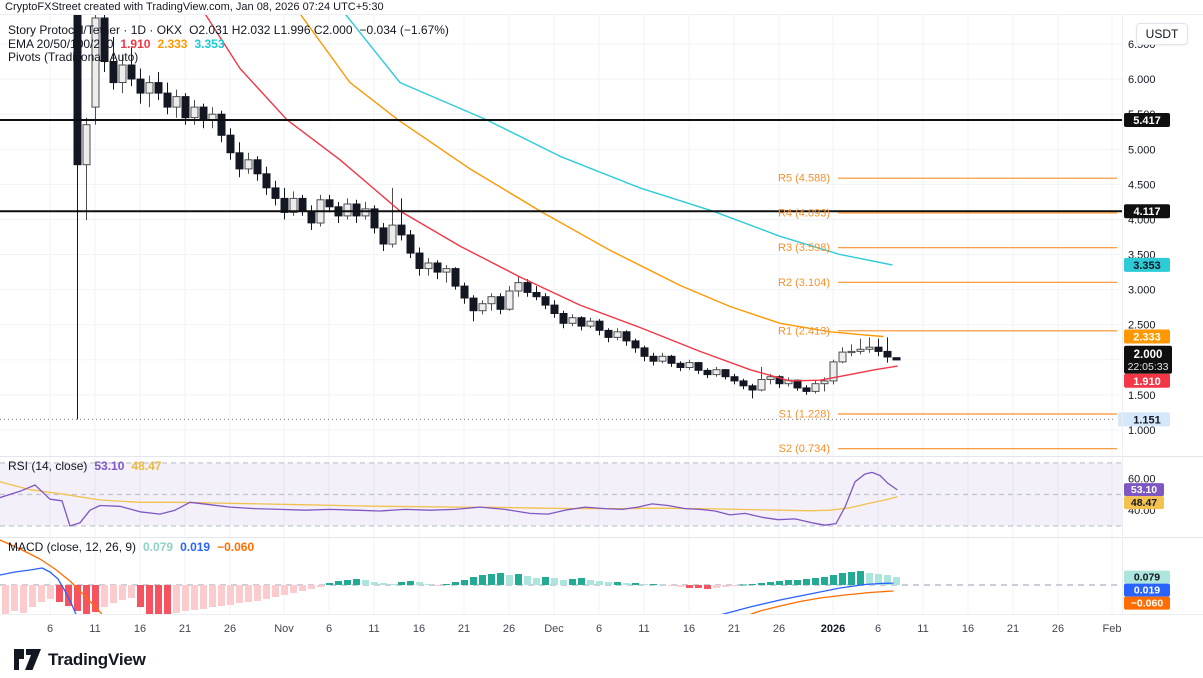 Image resolution: width=1203 pixels, height=678 pixels. What do you see at coordinates (172, 43) in the screenshot?
I see `ema50-value: 2.333` at bounding box center [172, 43].